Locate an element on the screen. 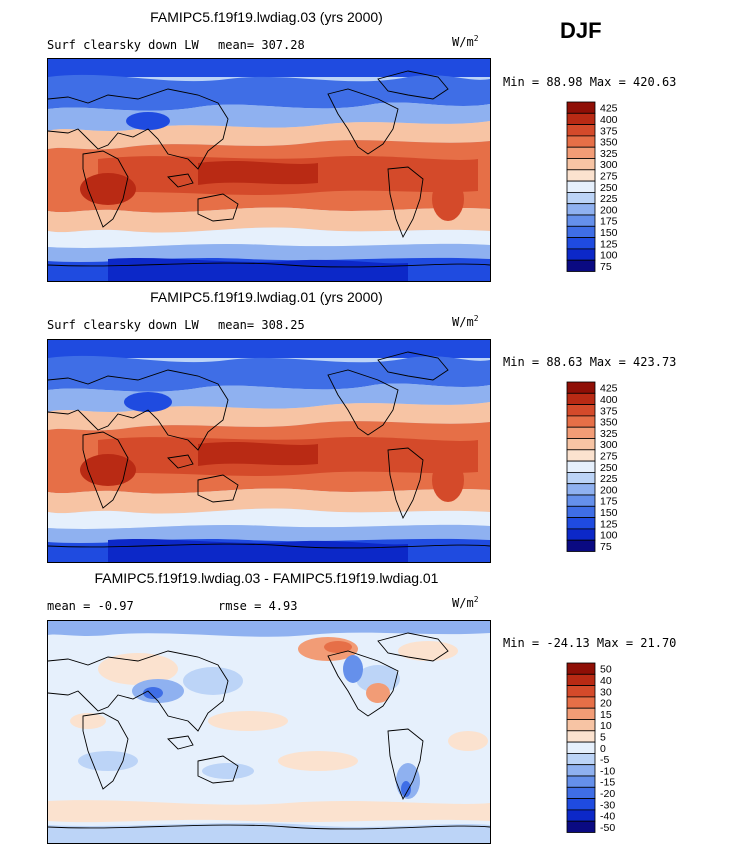 This screenshot has width=733, height=852. colorbar-label: 50 is located at coordinates (606, 670).